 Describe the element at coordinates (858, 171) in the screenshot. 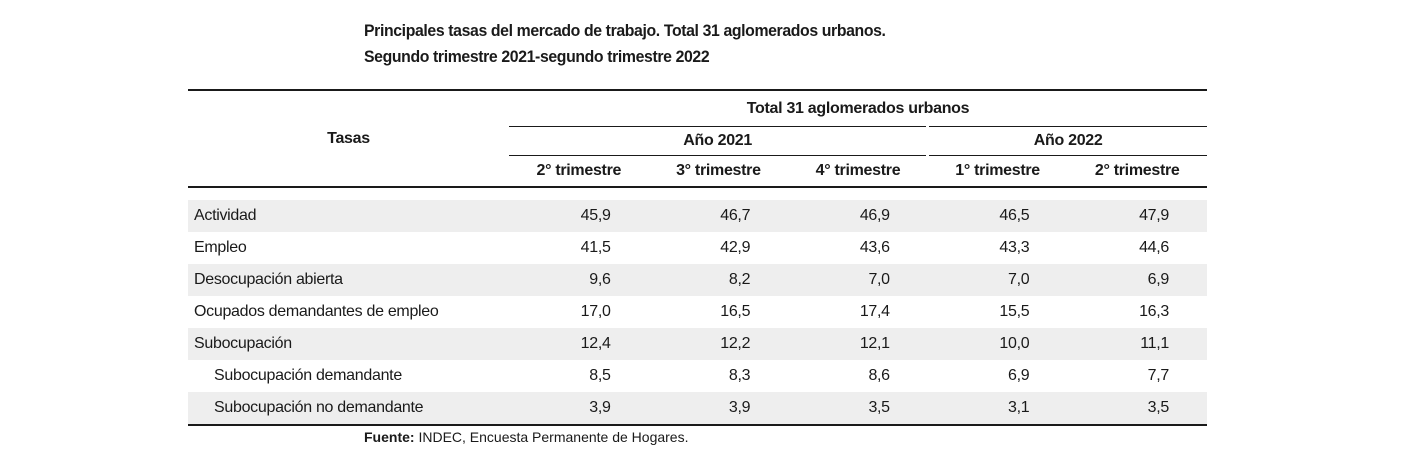

I see `quarter-header: 4° trimestre` at that location.